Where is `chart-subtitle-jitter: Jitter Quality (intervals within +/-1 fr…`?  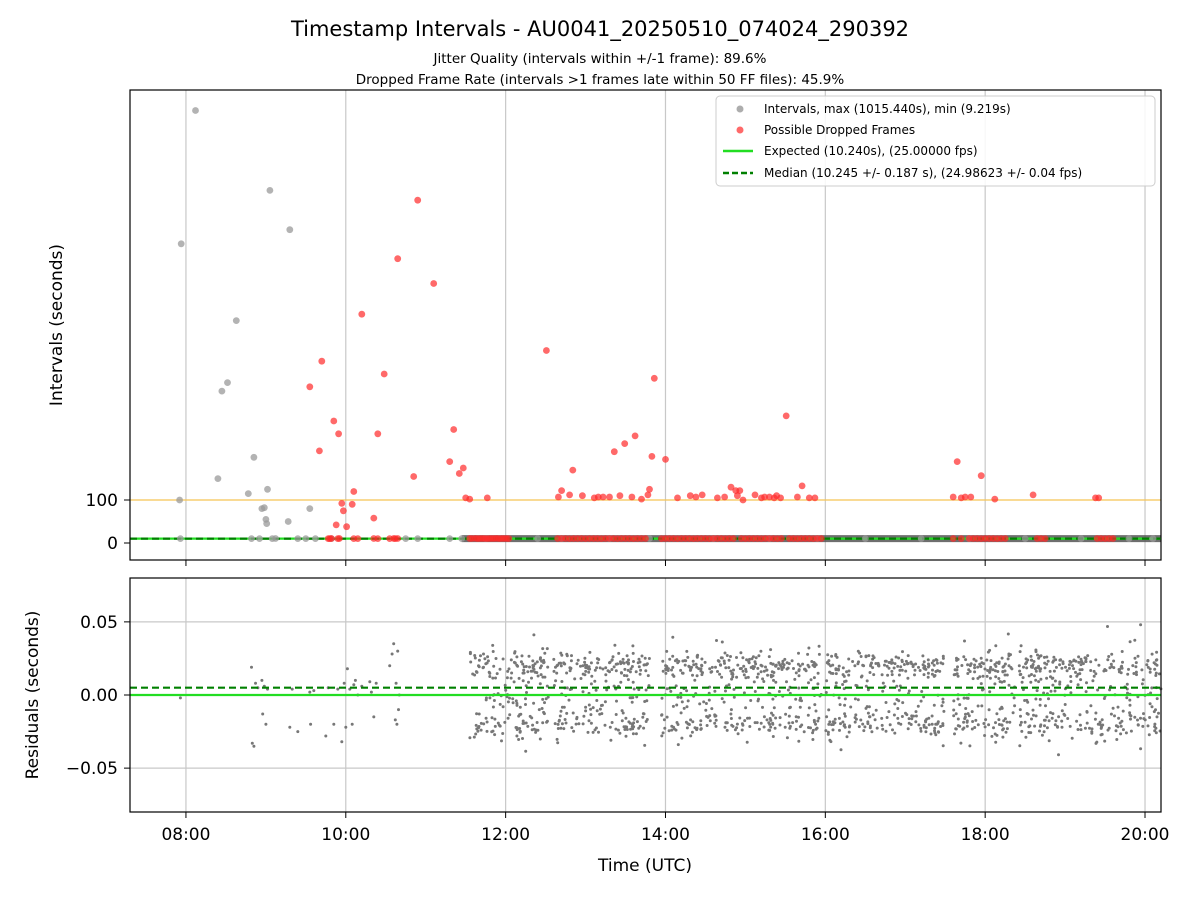 chart-subtitle-jitter: Jitter Quality (intervals within +/-1 fr… is located at coordinates (600, 59).